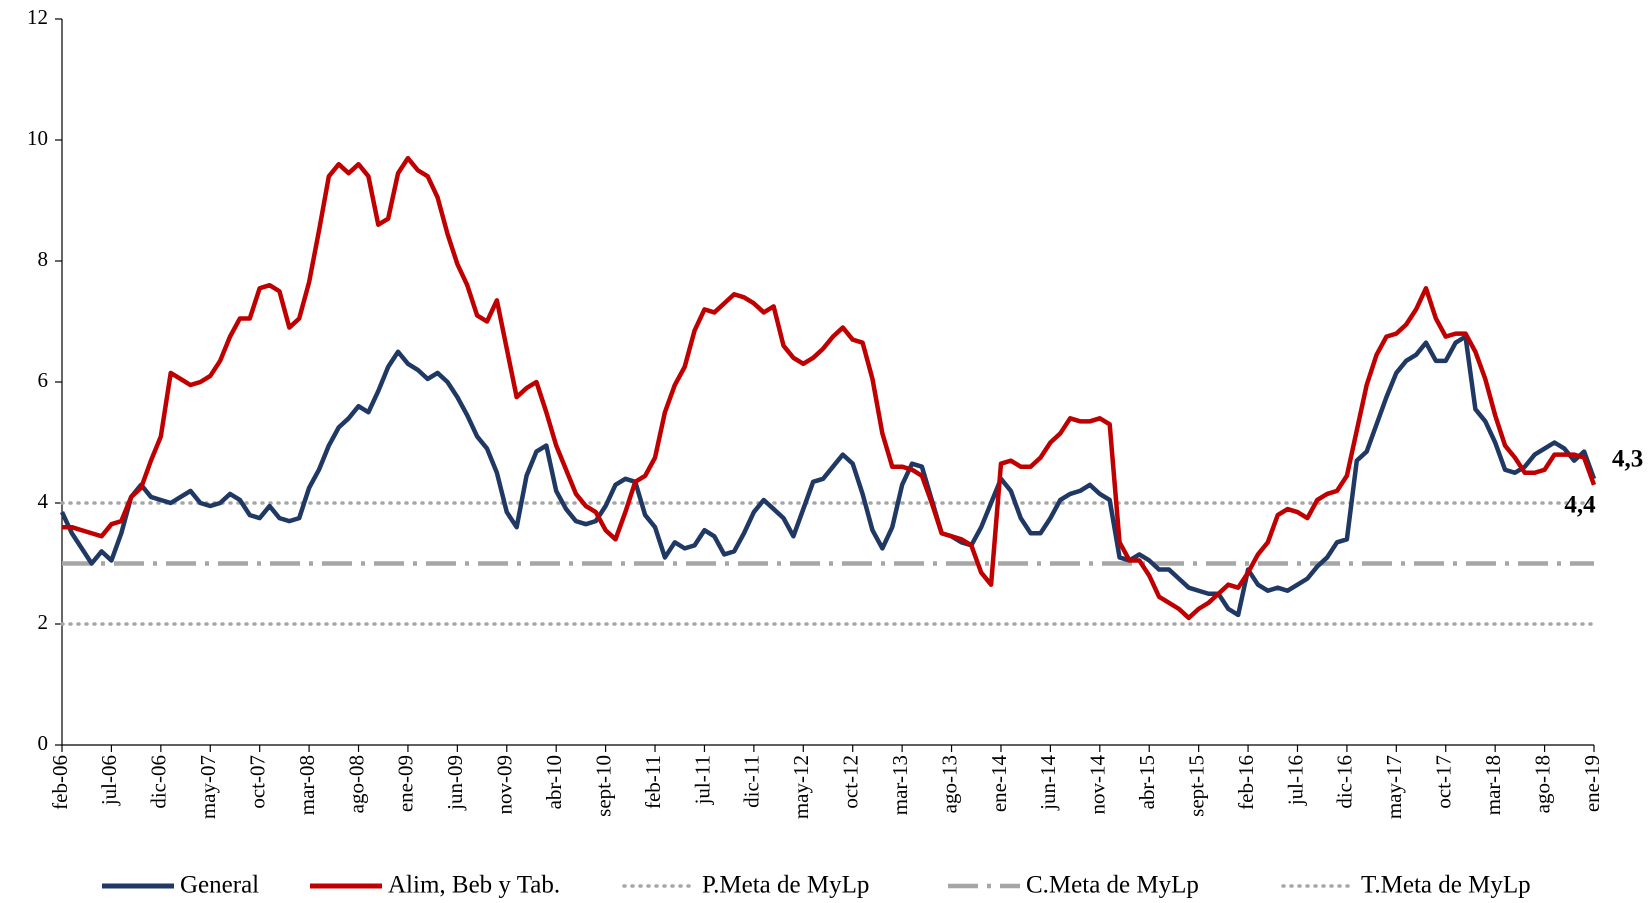  I want to click on x-tick-label: dic-11, so click(752, 781).